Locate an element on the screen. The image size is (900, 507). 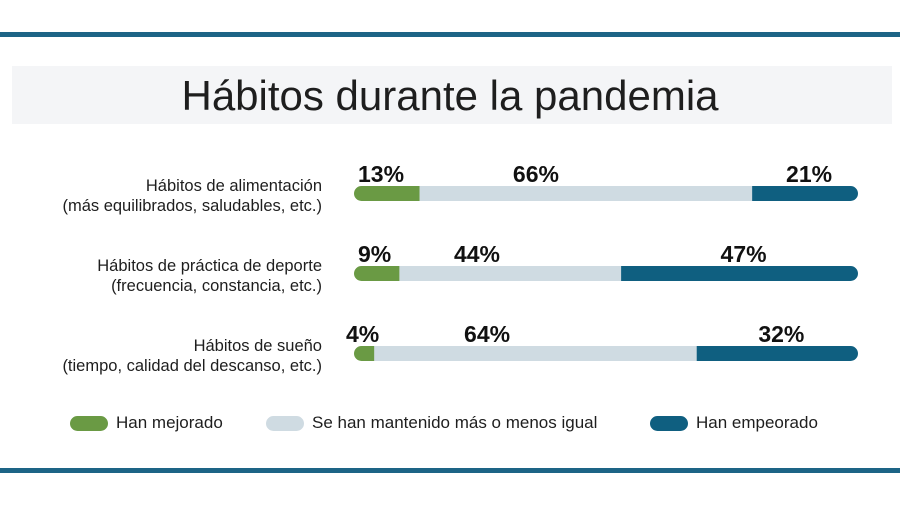
bottom-rule is located at coordinates (450, 470).